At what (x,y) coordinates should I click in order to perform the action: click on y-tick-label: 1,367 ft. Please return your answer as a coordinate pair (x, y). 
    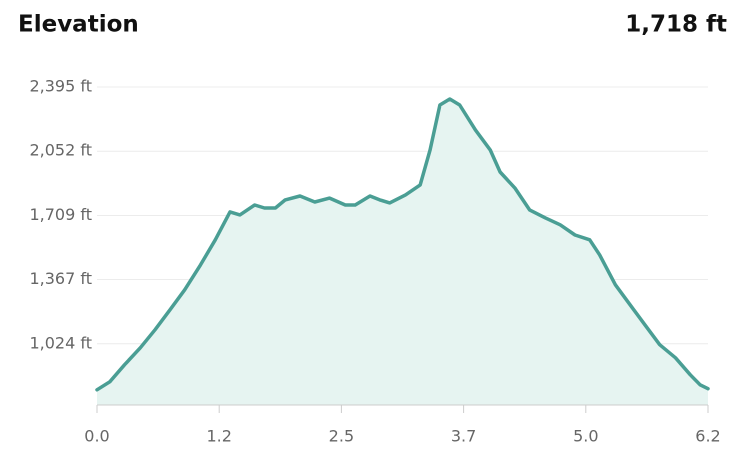
    Looking at the image, I should click on (60, 278).